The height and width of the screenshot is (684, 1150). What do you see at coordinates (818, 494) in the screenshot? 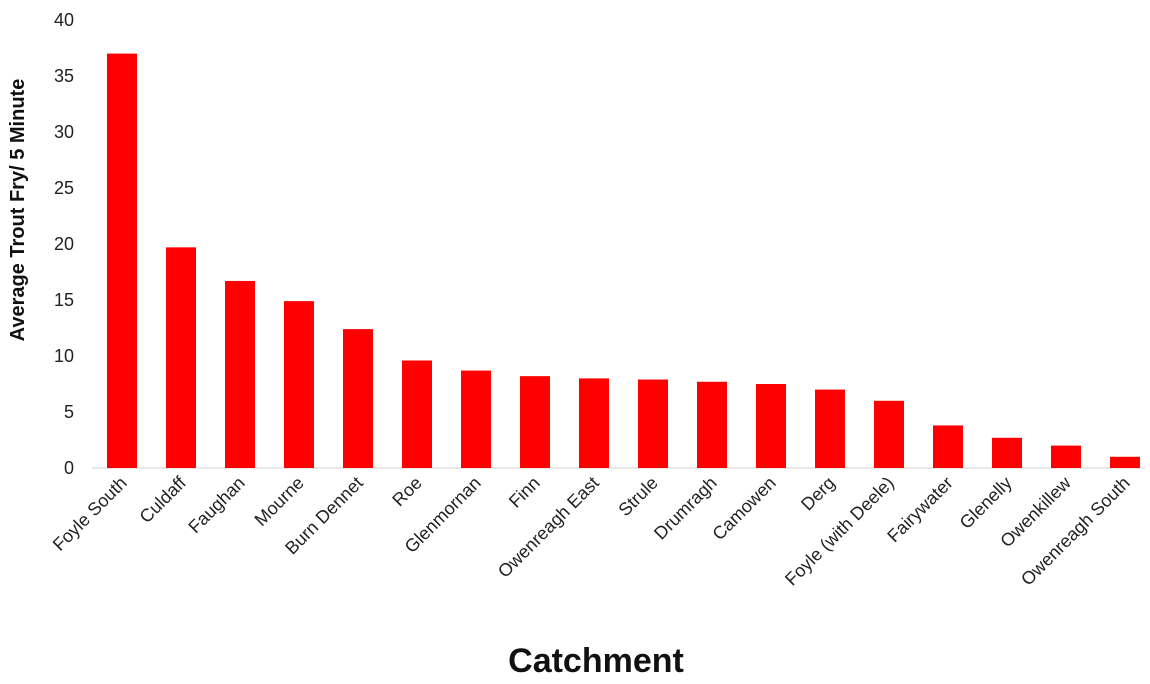
I see `x-tick-label: Derg` at bounding box center [818, 494].